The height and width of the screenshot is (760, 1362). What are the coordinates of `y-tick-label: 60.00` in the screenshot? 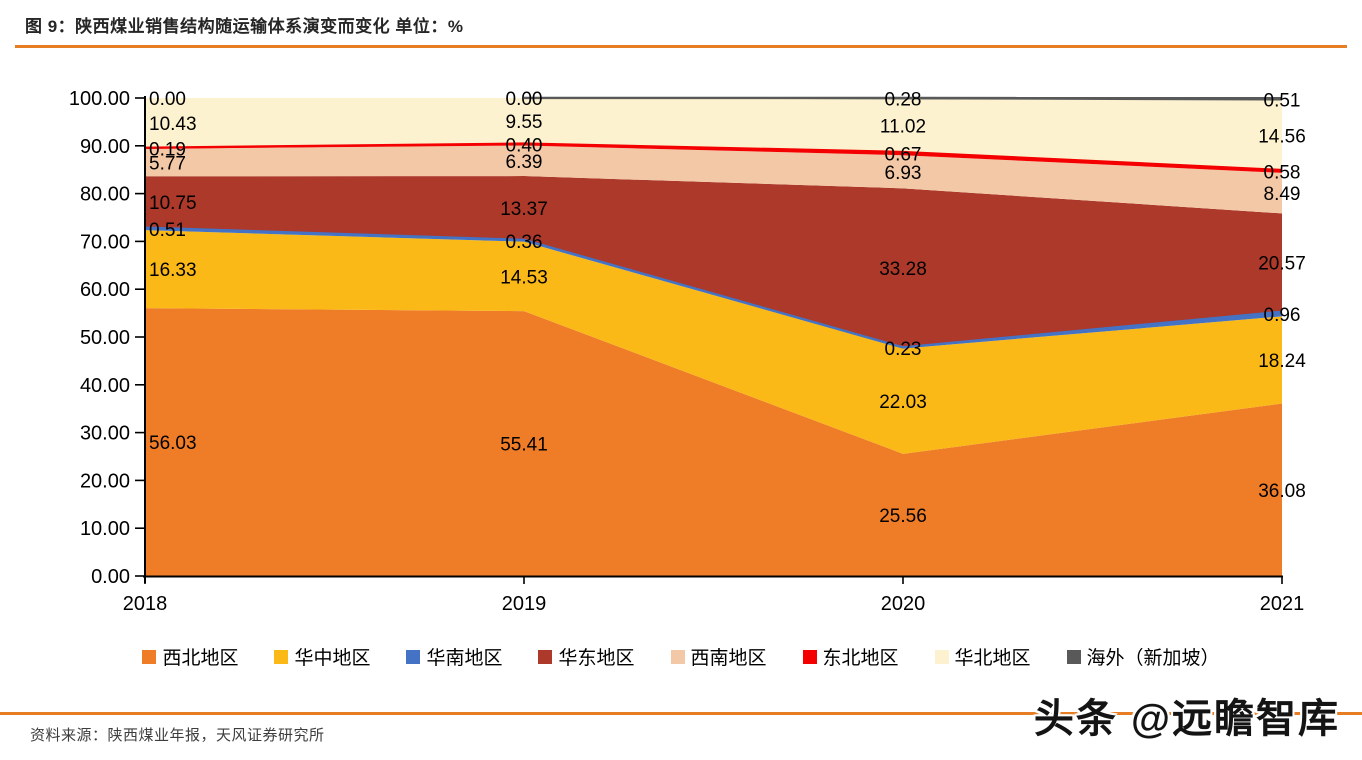 It's located at (105, 290).